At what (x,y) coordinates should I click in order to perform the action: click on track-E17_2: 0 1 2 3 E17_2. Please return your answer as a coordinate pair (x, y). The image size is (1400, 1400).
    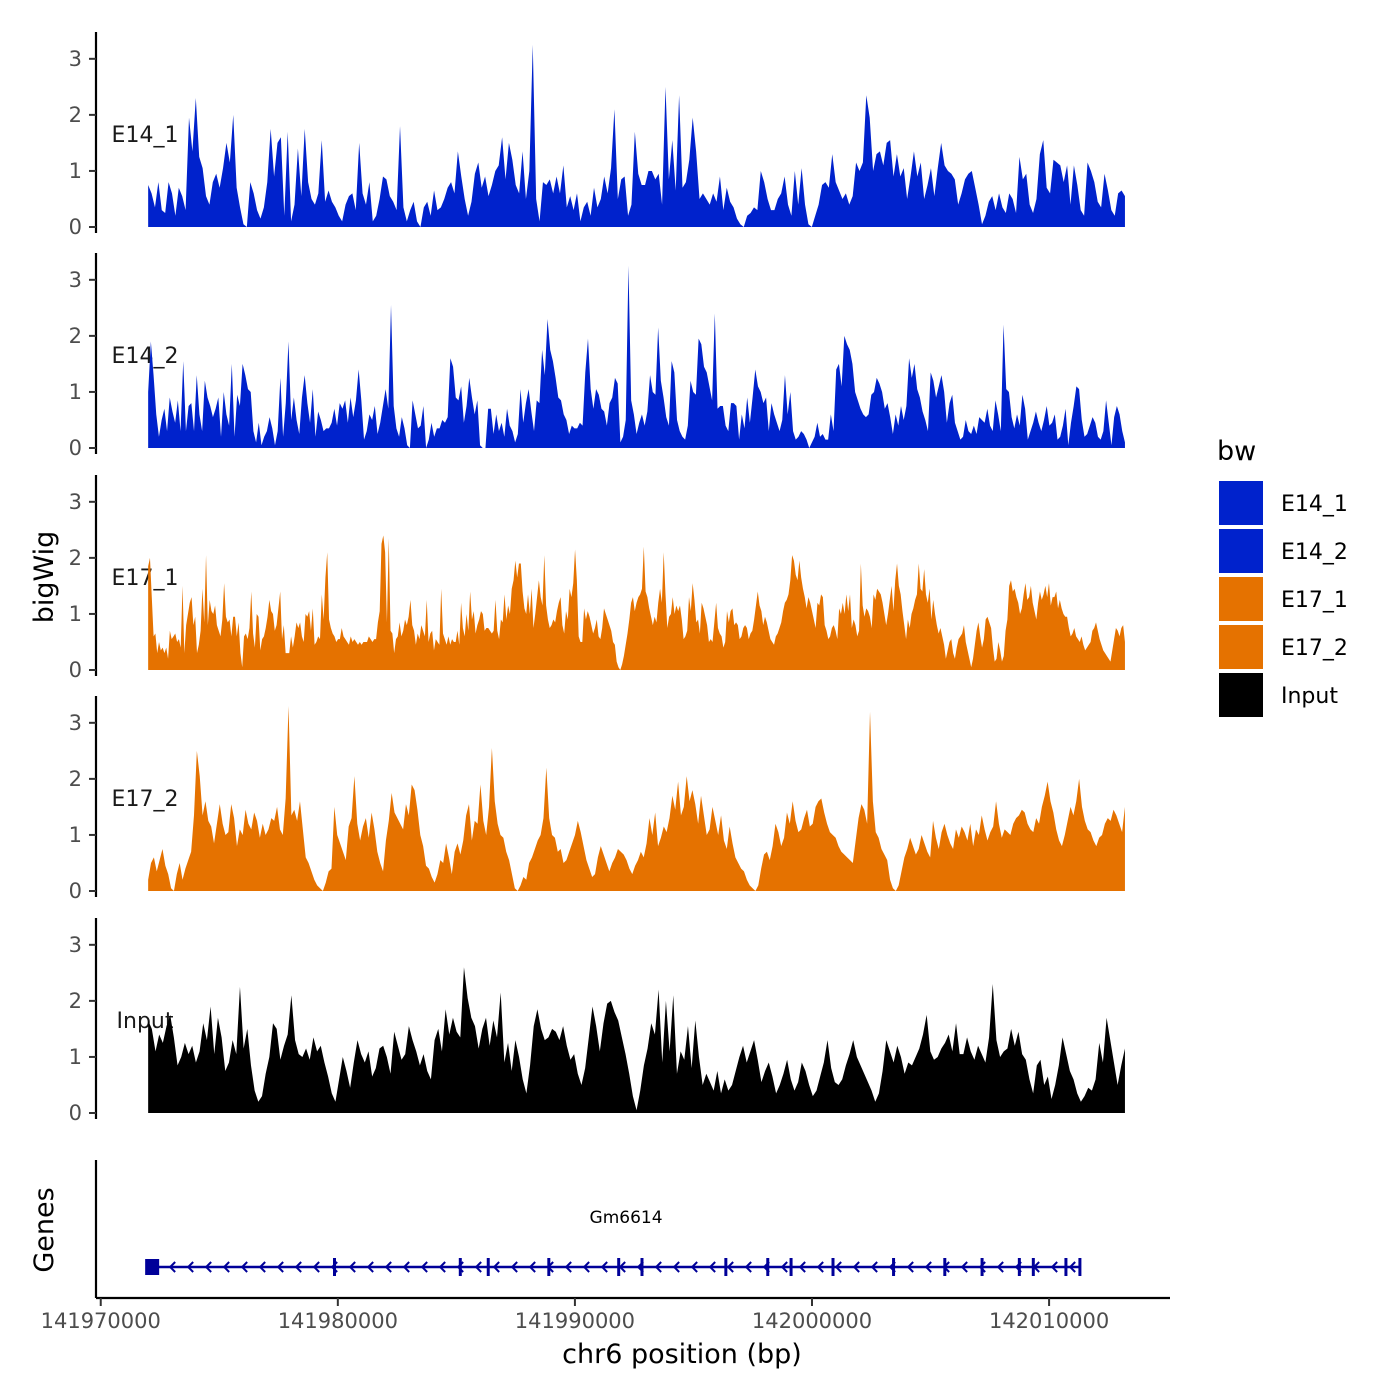
    Looking at the image, I should click on (597, 799).